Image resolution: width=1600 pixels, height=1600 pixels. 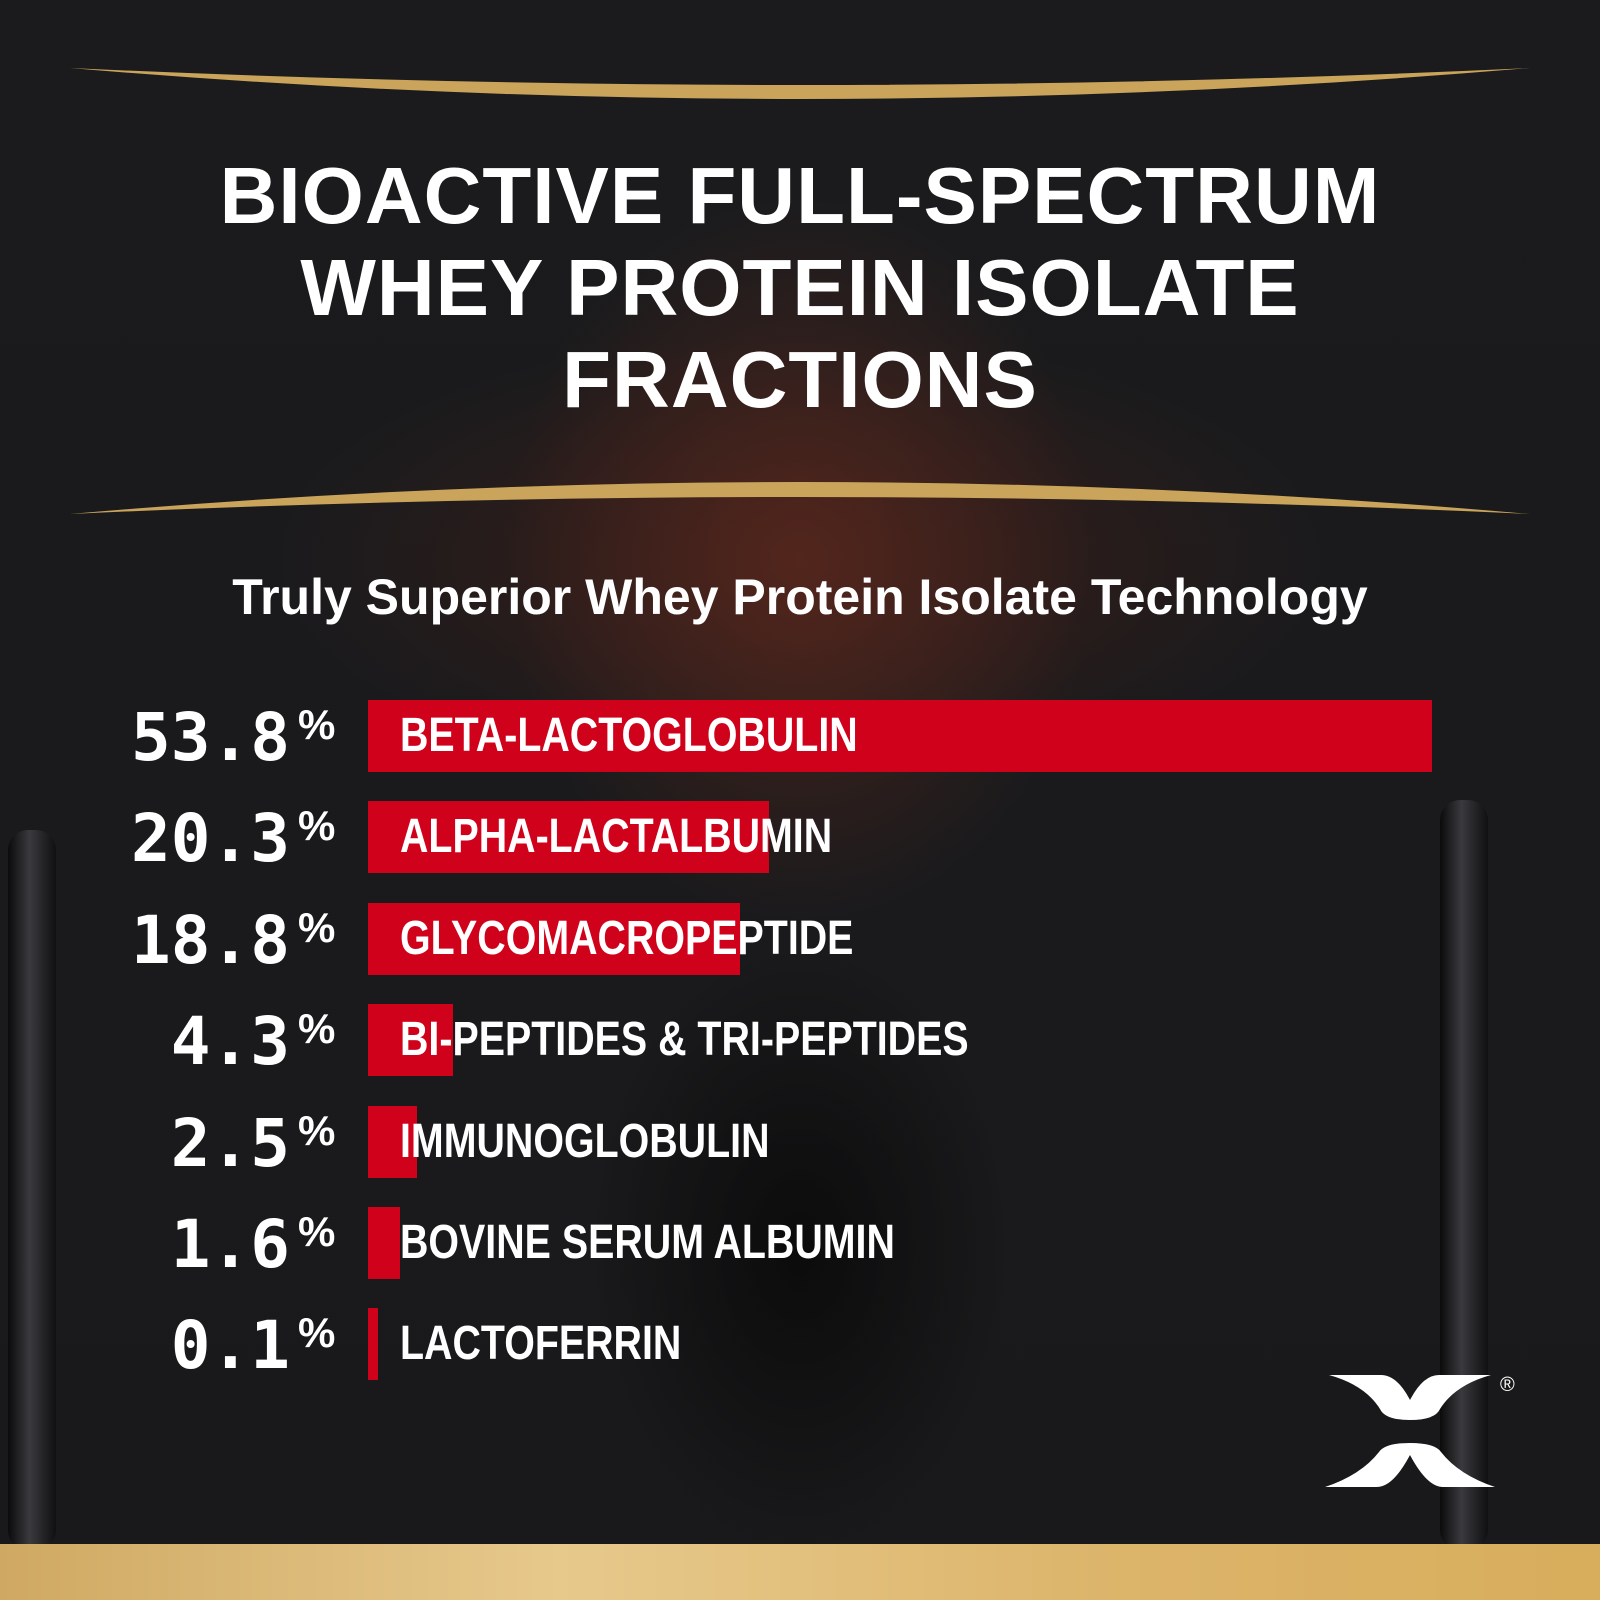 I want to click on value-label: 0.1, so click(x=230, y=1346).